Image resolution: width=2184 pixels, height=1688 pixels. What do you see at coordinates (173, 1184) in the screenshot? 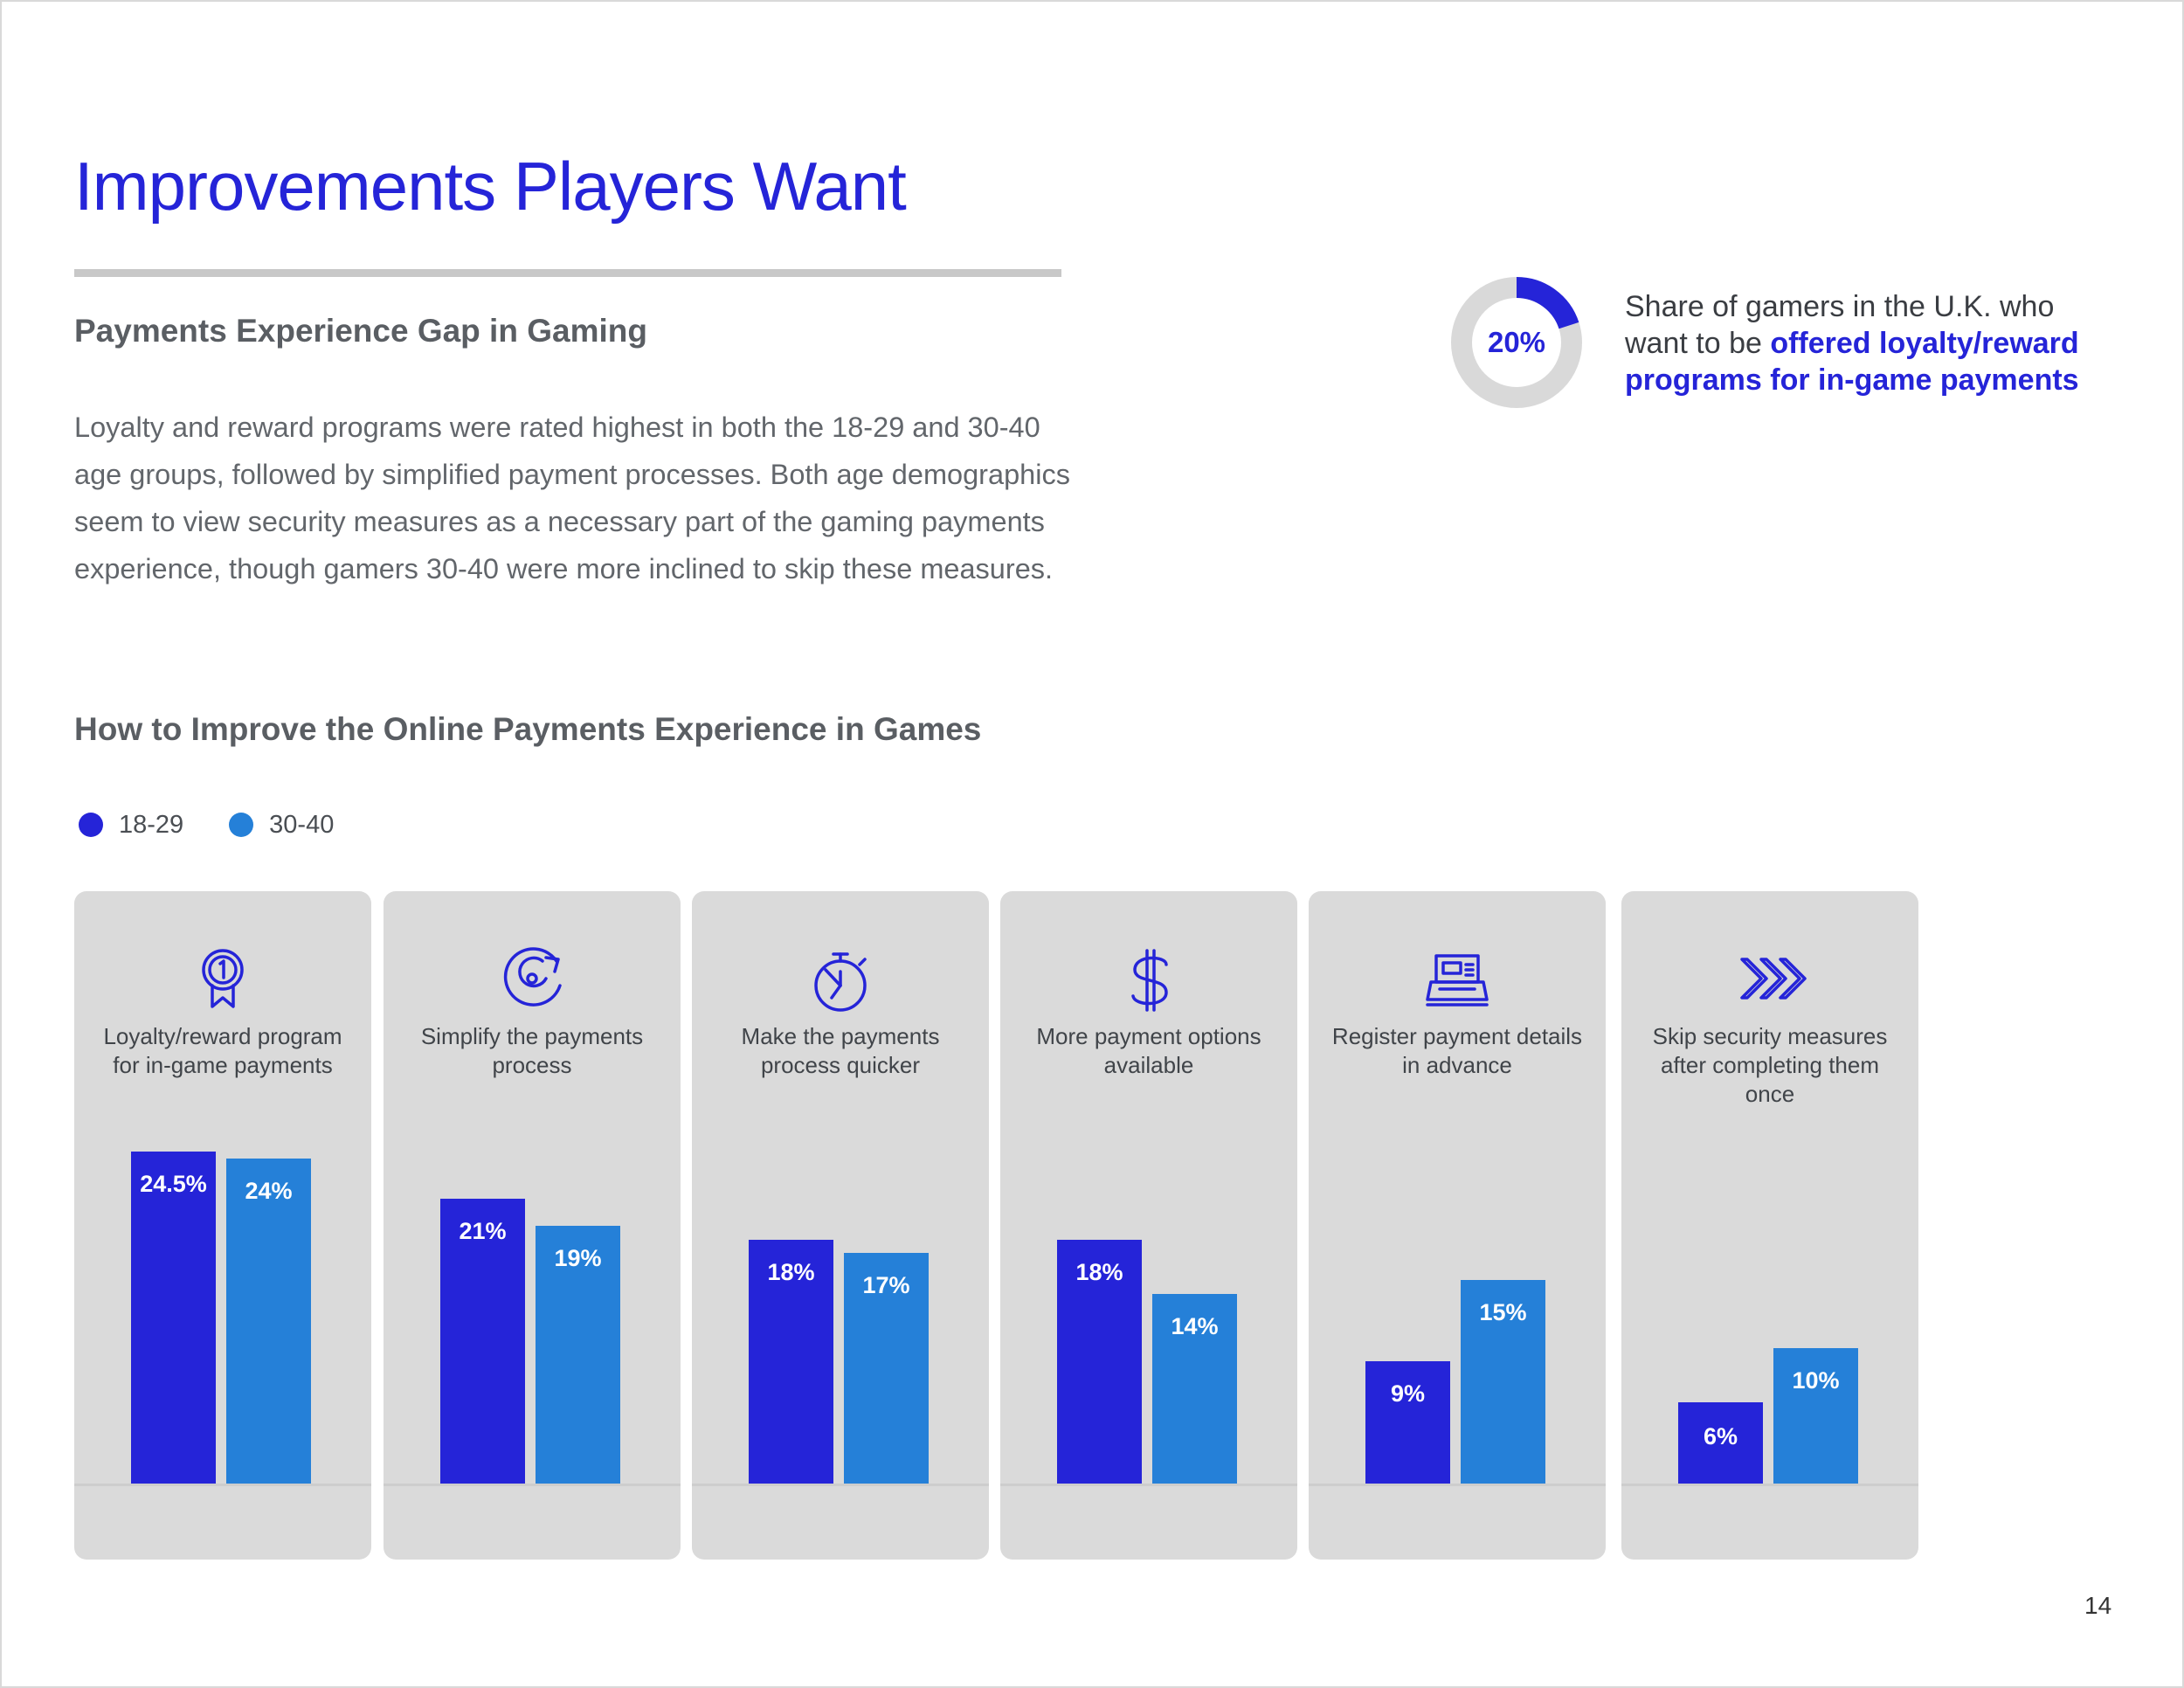
I see `bar-value-label: 24.5%` at bounding box center [173, 1184].